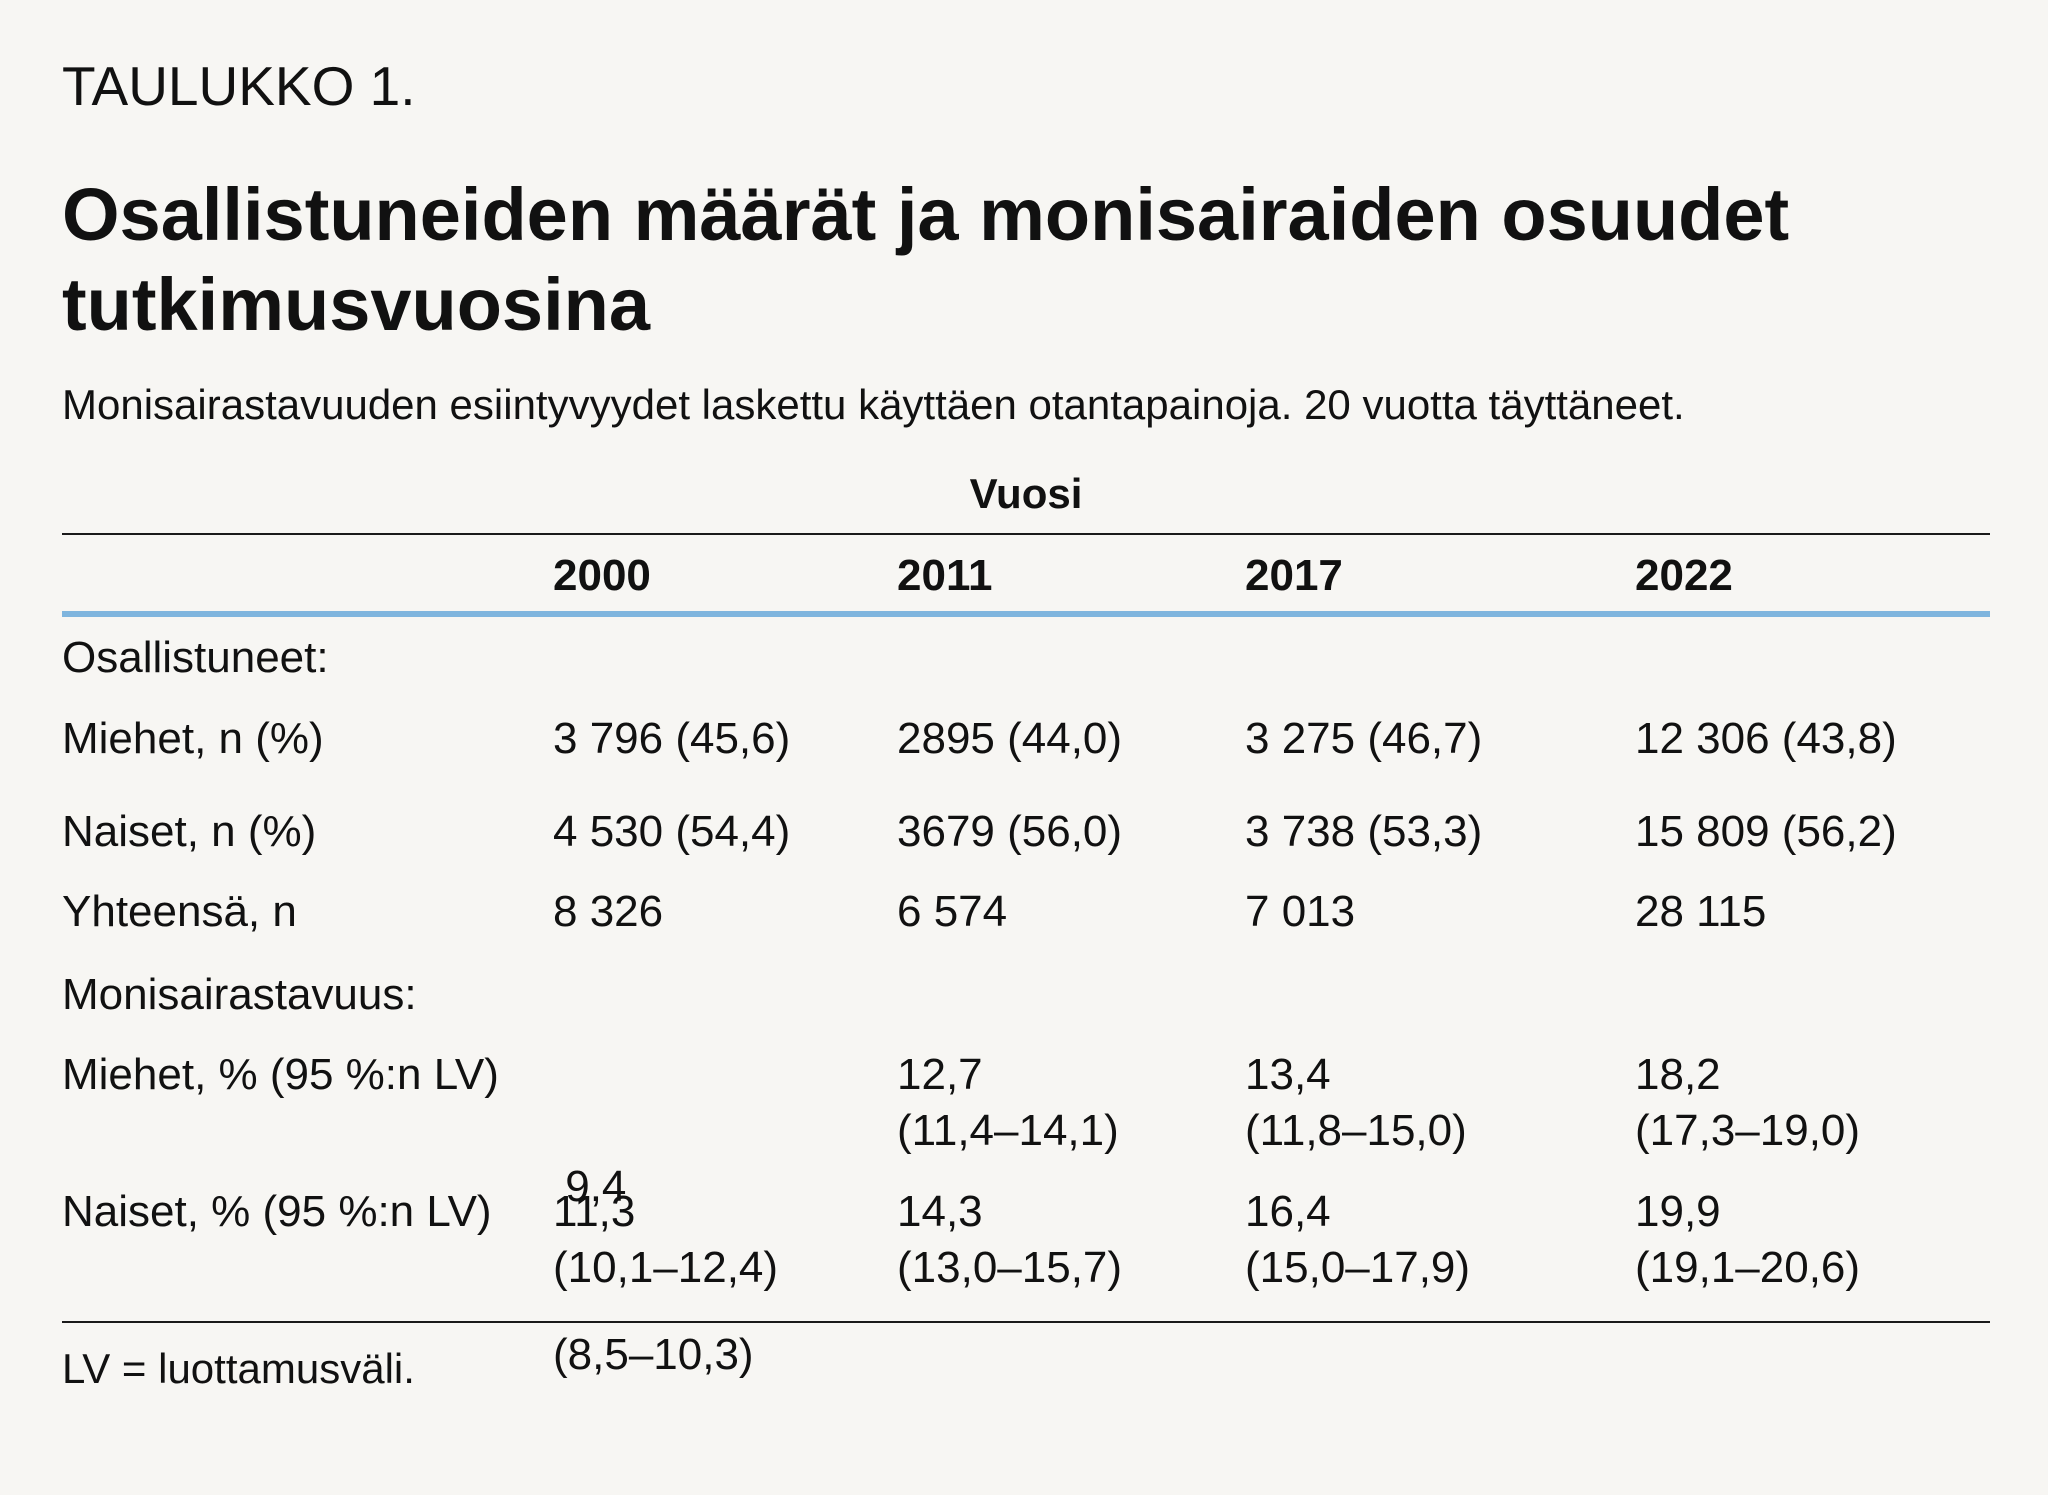 Image resolution: width=2048 pixels, height=1495 pixels. What do you see at coordinates (1026, 1322) in the screenshot?
I see `table-bottom-rule` at bounding box center [1026, 1322].